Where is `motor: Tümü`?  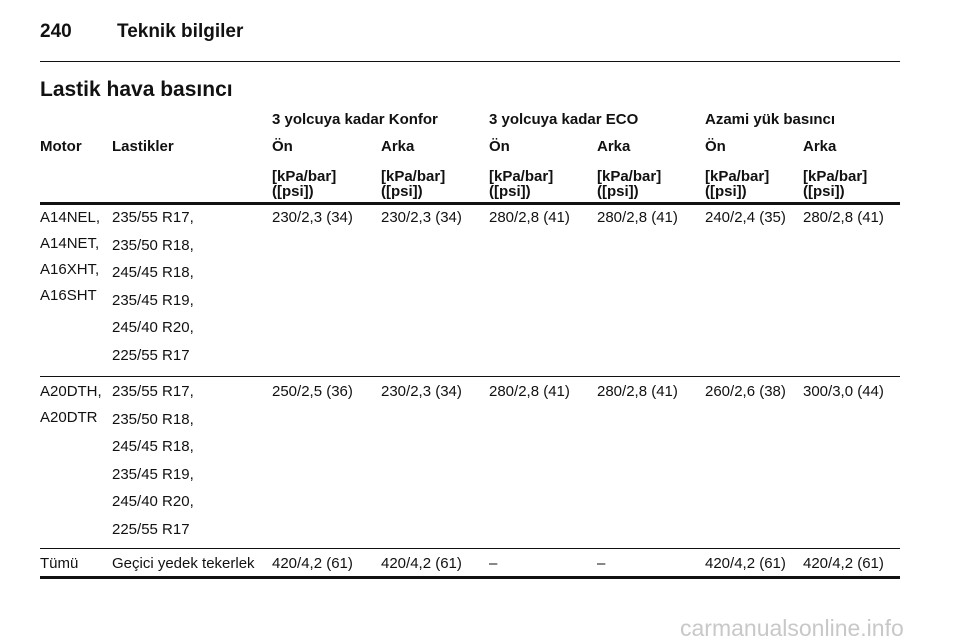
motor: Tümü is located at coordinates (59, 563).